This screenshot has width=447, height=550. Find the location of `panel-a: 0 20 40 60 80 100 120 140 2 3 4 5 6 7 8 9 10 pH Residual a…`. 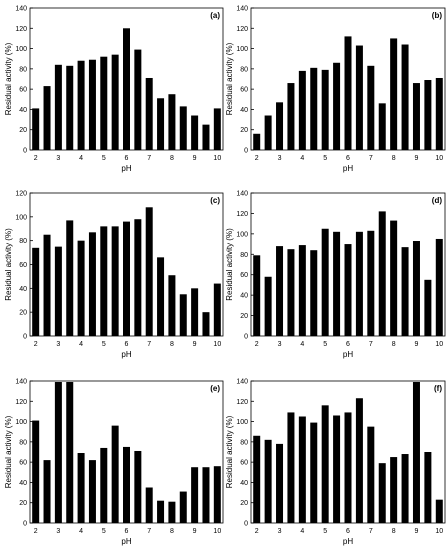

panel-a: 0 20 40 60 80 100 120 140 2 3 4 5 6 7 8 9 10 pH Residual a… is located at coordinates (114, 89).